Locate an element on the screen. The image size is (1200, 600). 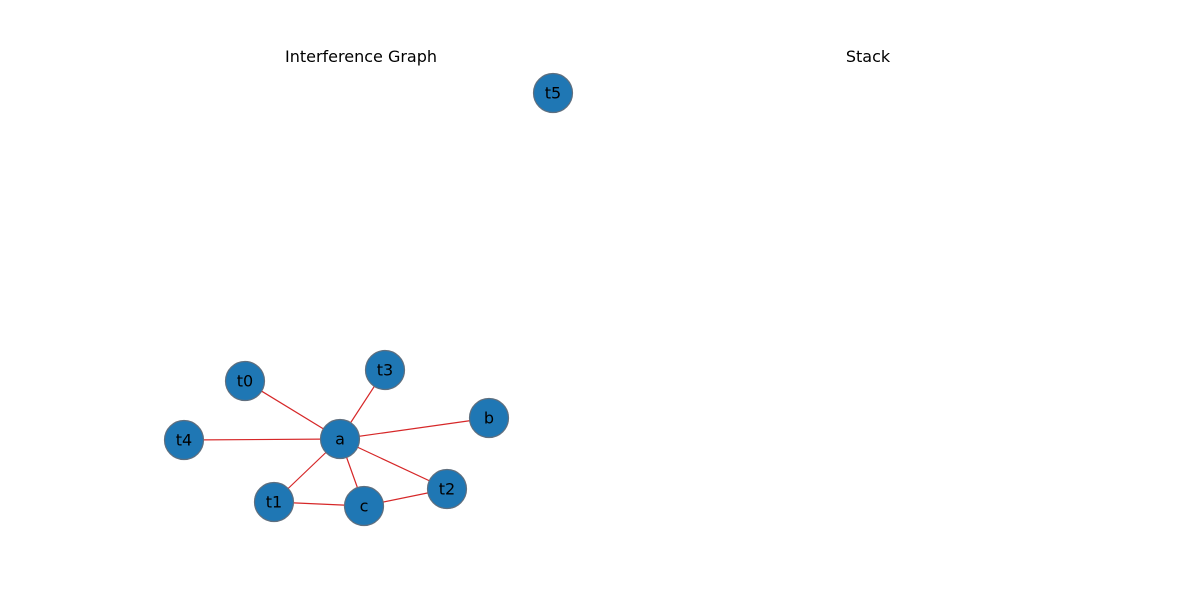
node-circle-b is located at coordinates (489, 418).